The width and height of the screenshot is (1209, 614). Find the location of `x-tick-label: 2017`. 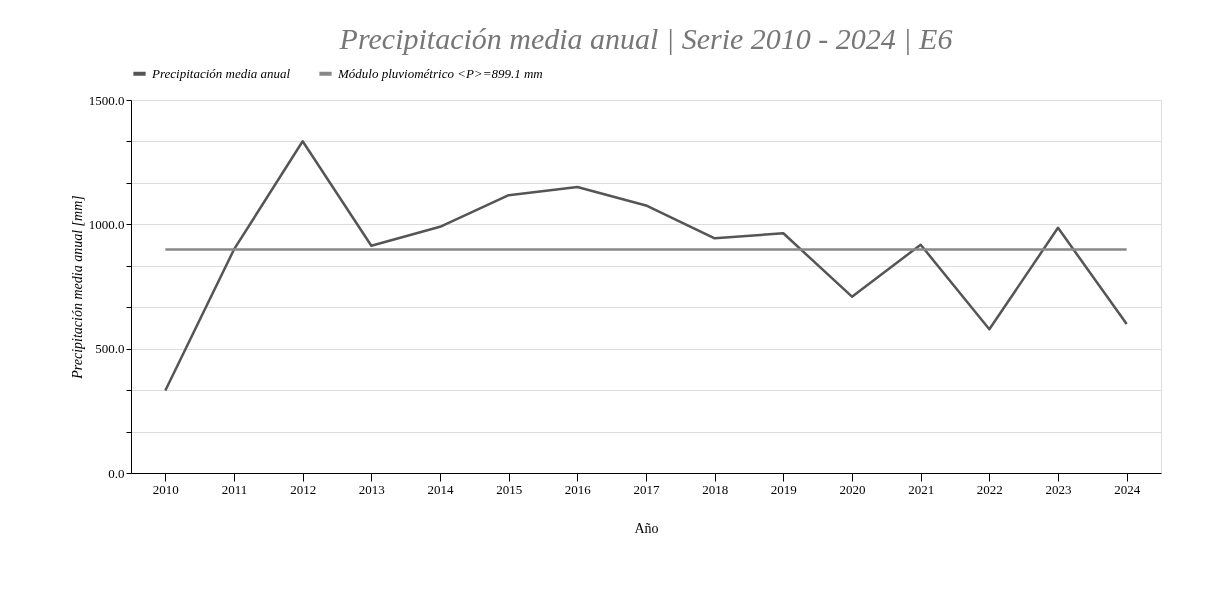

x-tick-label: 2017 is located at coordinates (646, 489).